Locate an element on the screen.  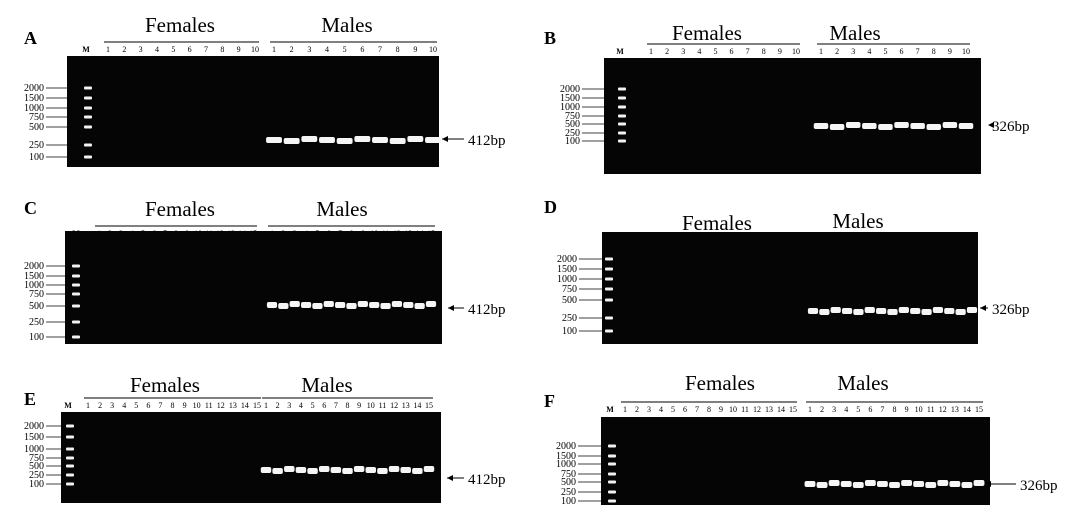
product-size-label: 326bp is located at coordinates (1011, 310).